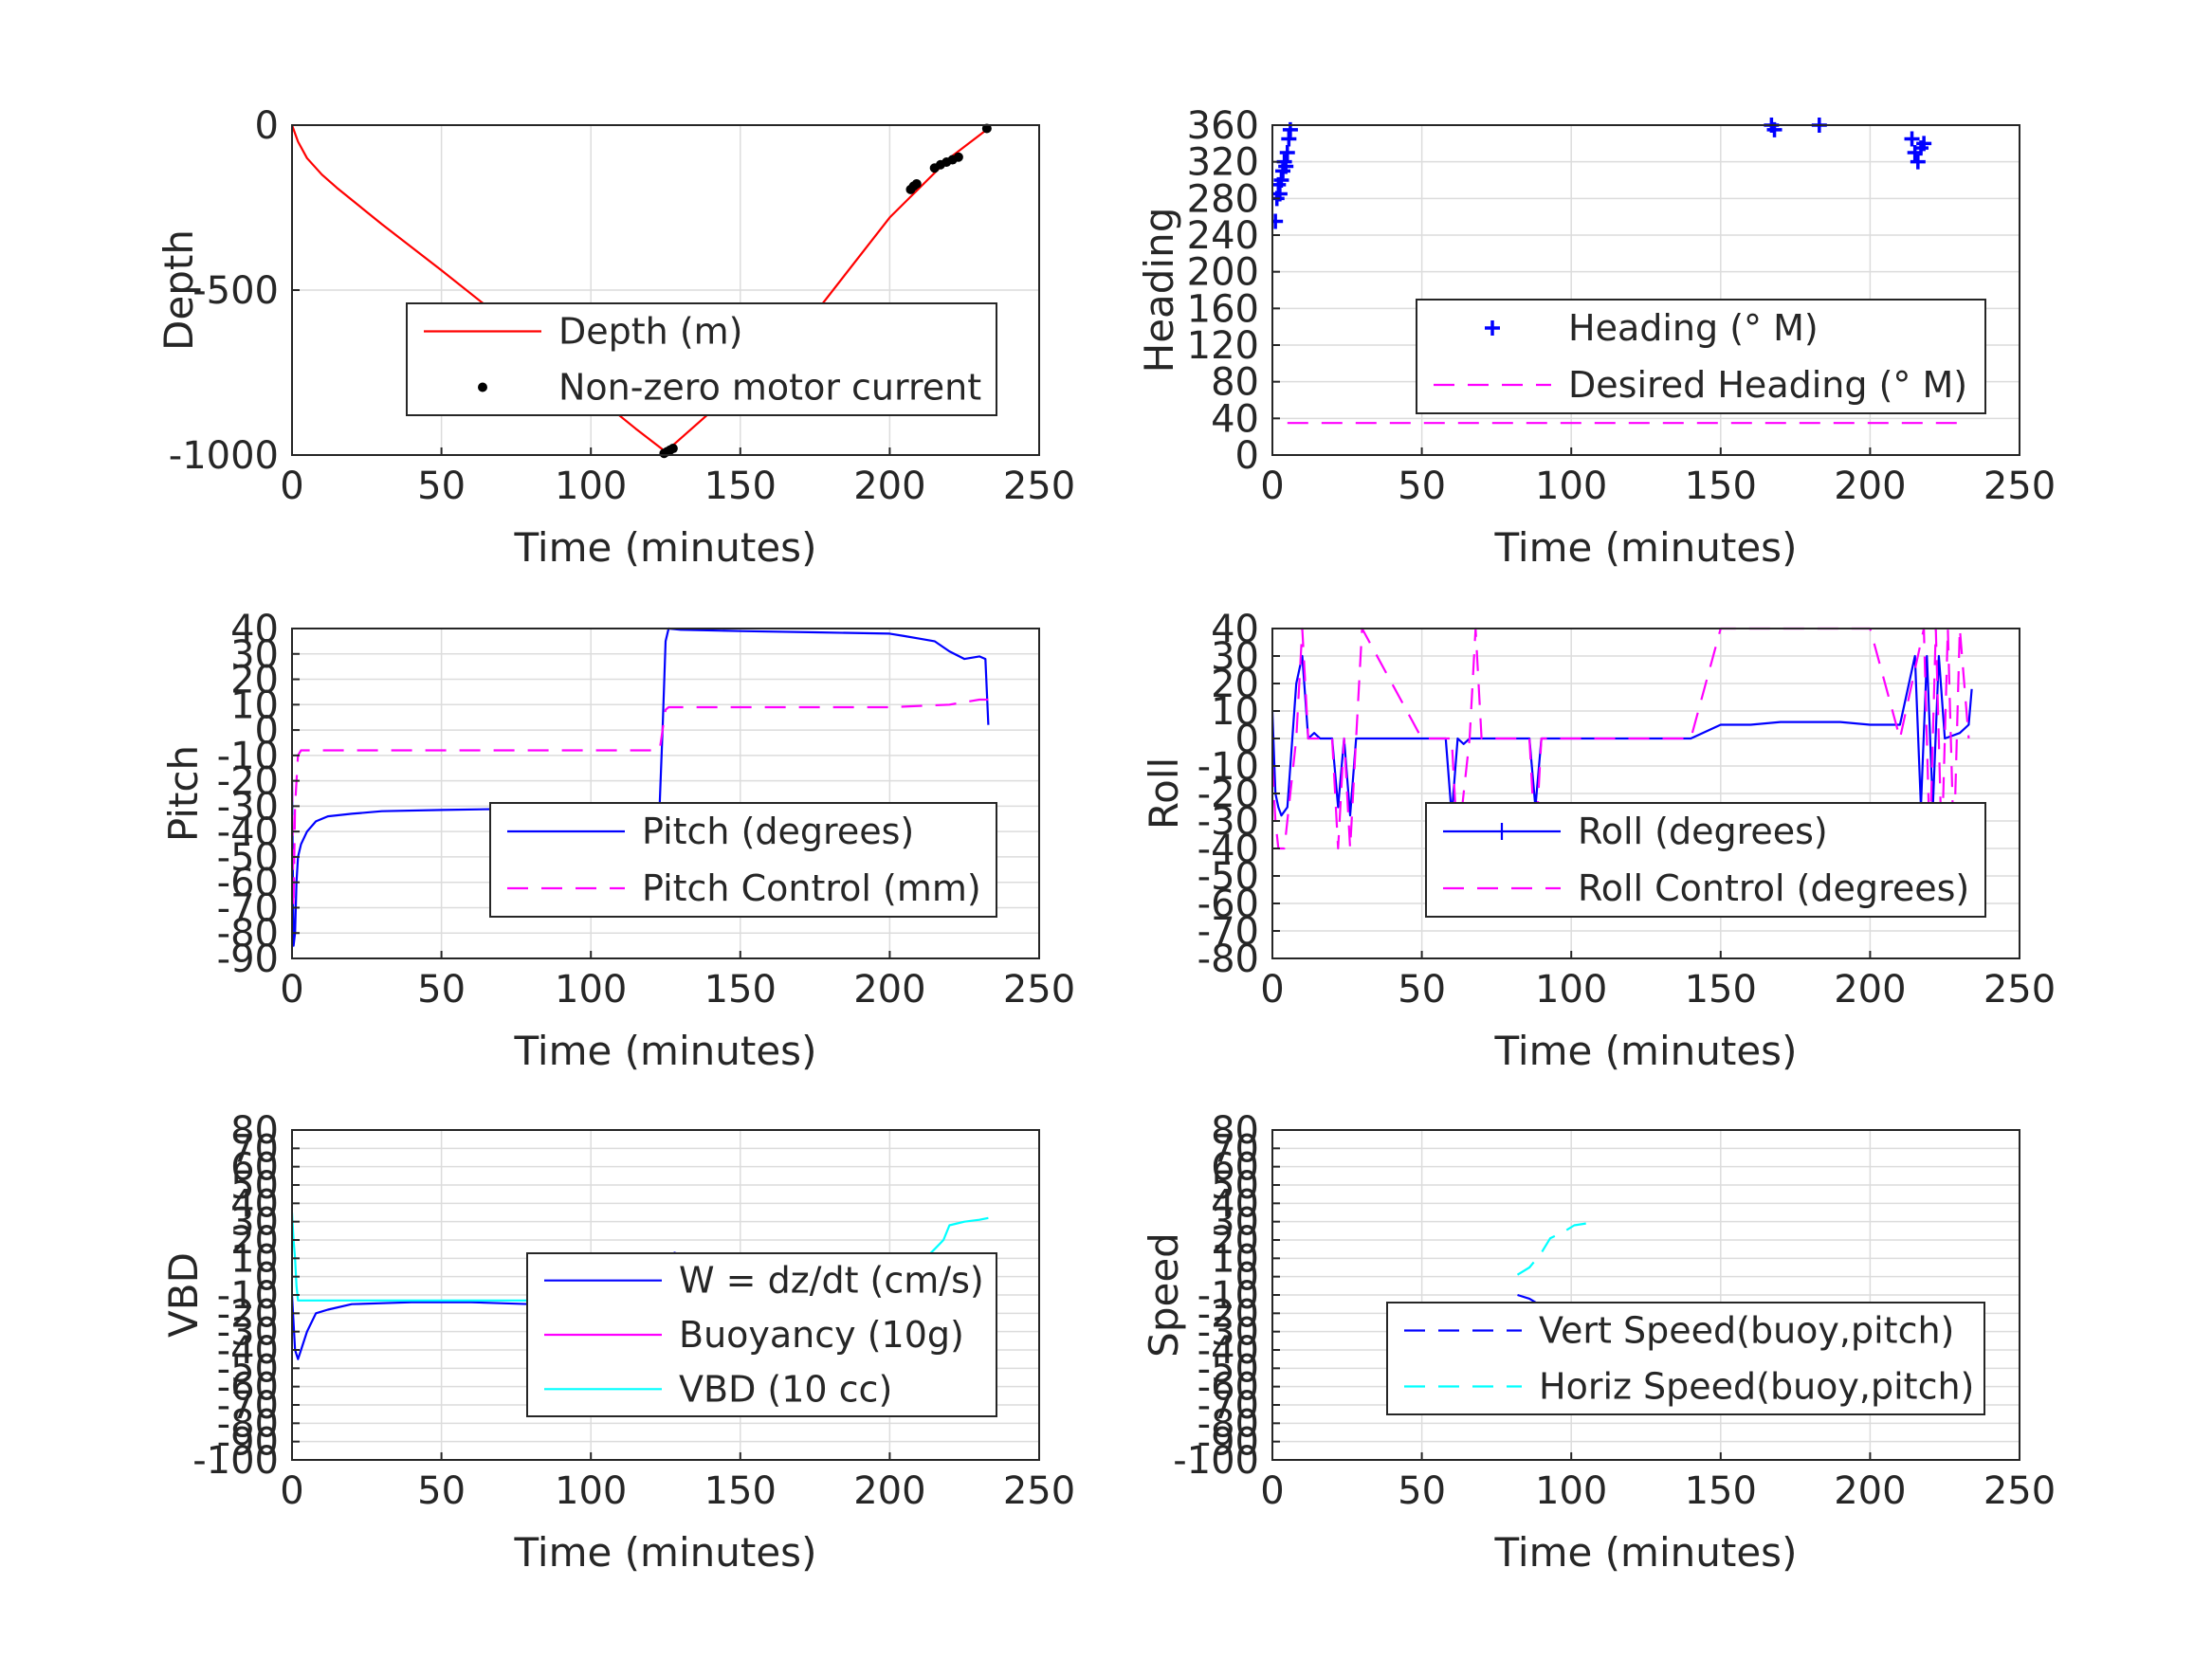 The height and width of the screenshot is (1659, 2212). I want to click on pitch-x-tick-label: 0, so click(291, 990).